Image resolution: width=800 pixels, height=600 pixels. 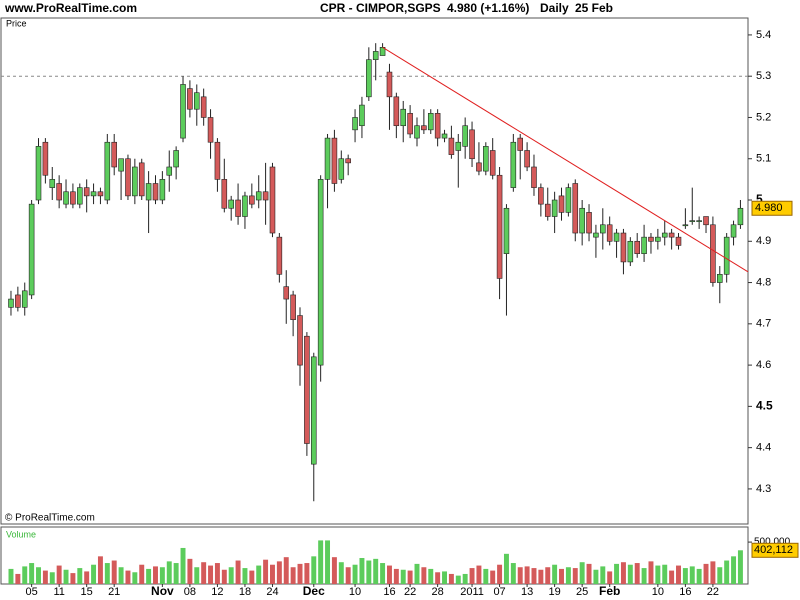 I want to click on x-tick-label: 28, so click(x=438, y=592).